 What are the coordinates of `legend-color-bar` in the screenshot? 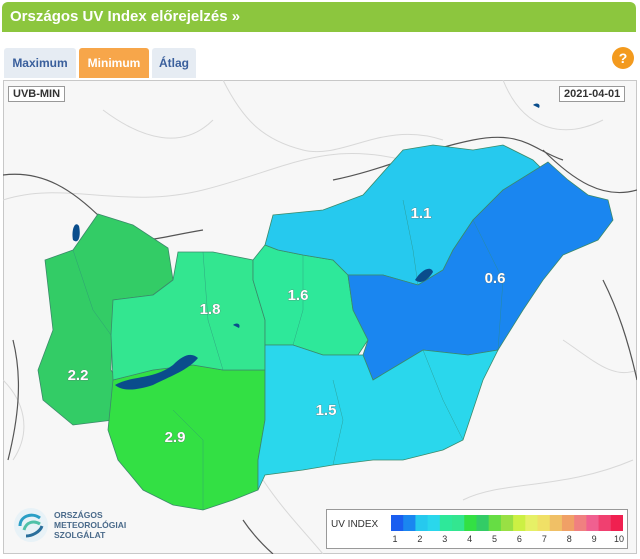 It's located at (507, 523).